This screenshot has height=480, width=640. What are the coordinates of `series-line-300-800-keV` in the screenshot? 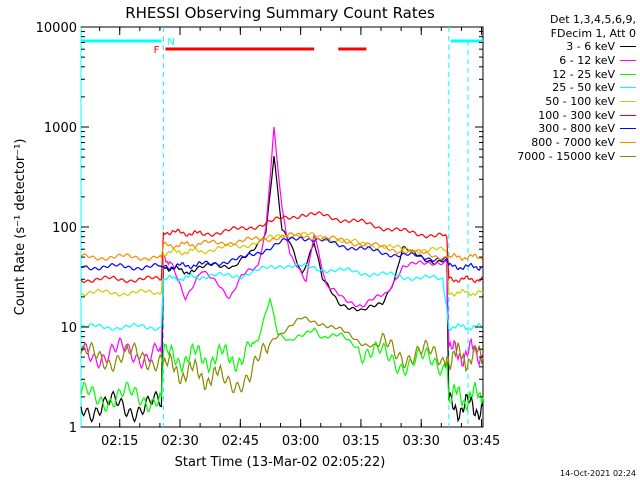 It's located at (282, 254).